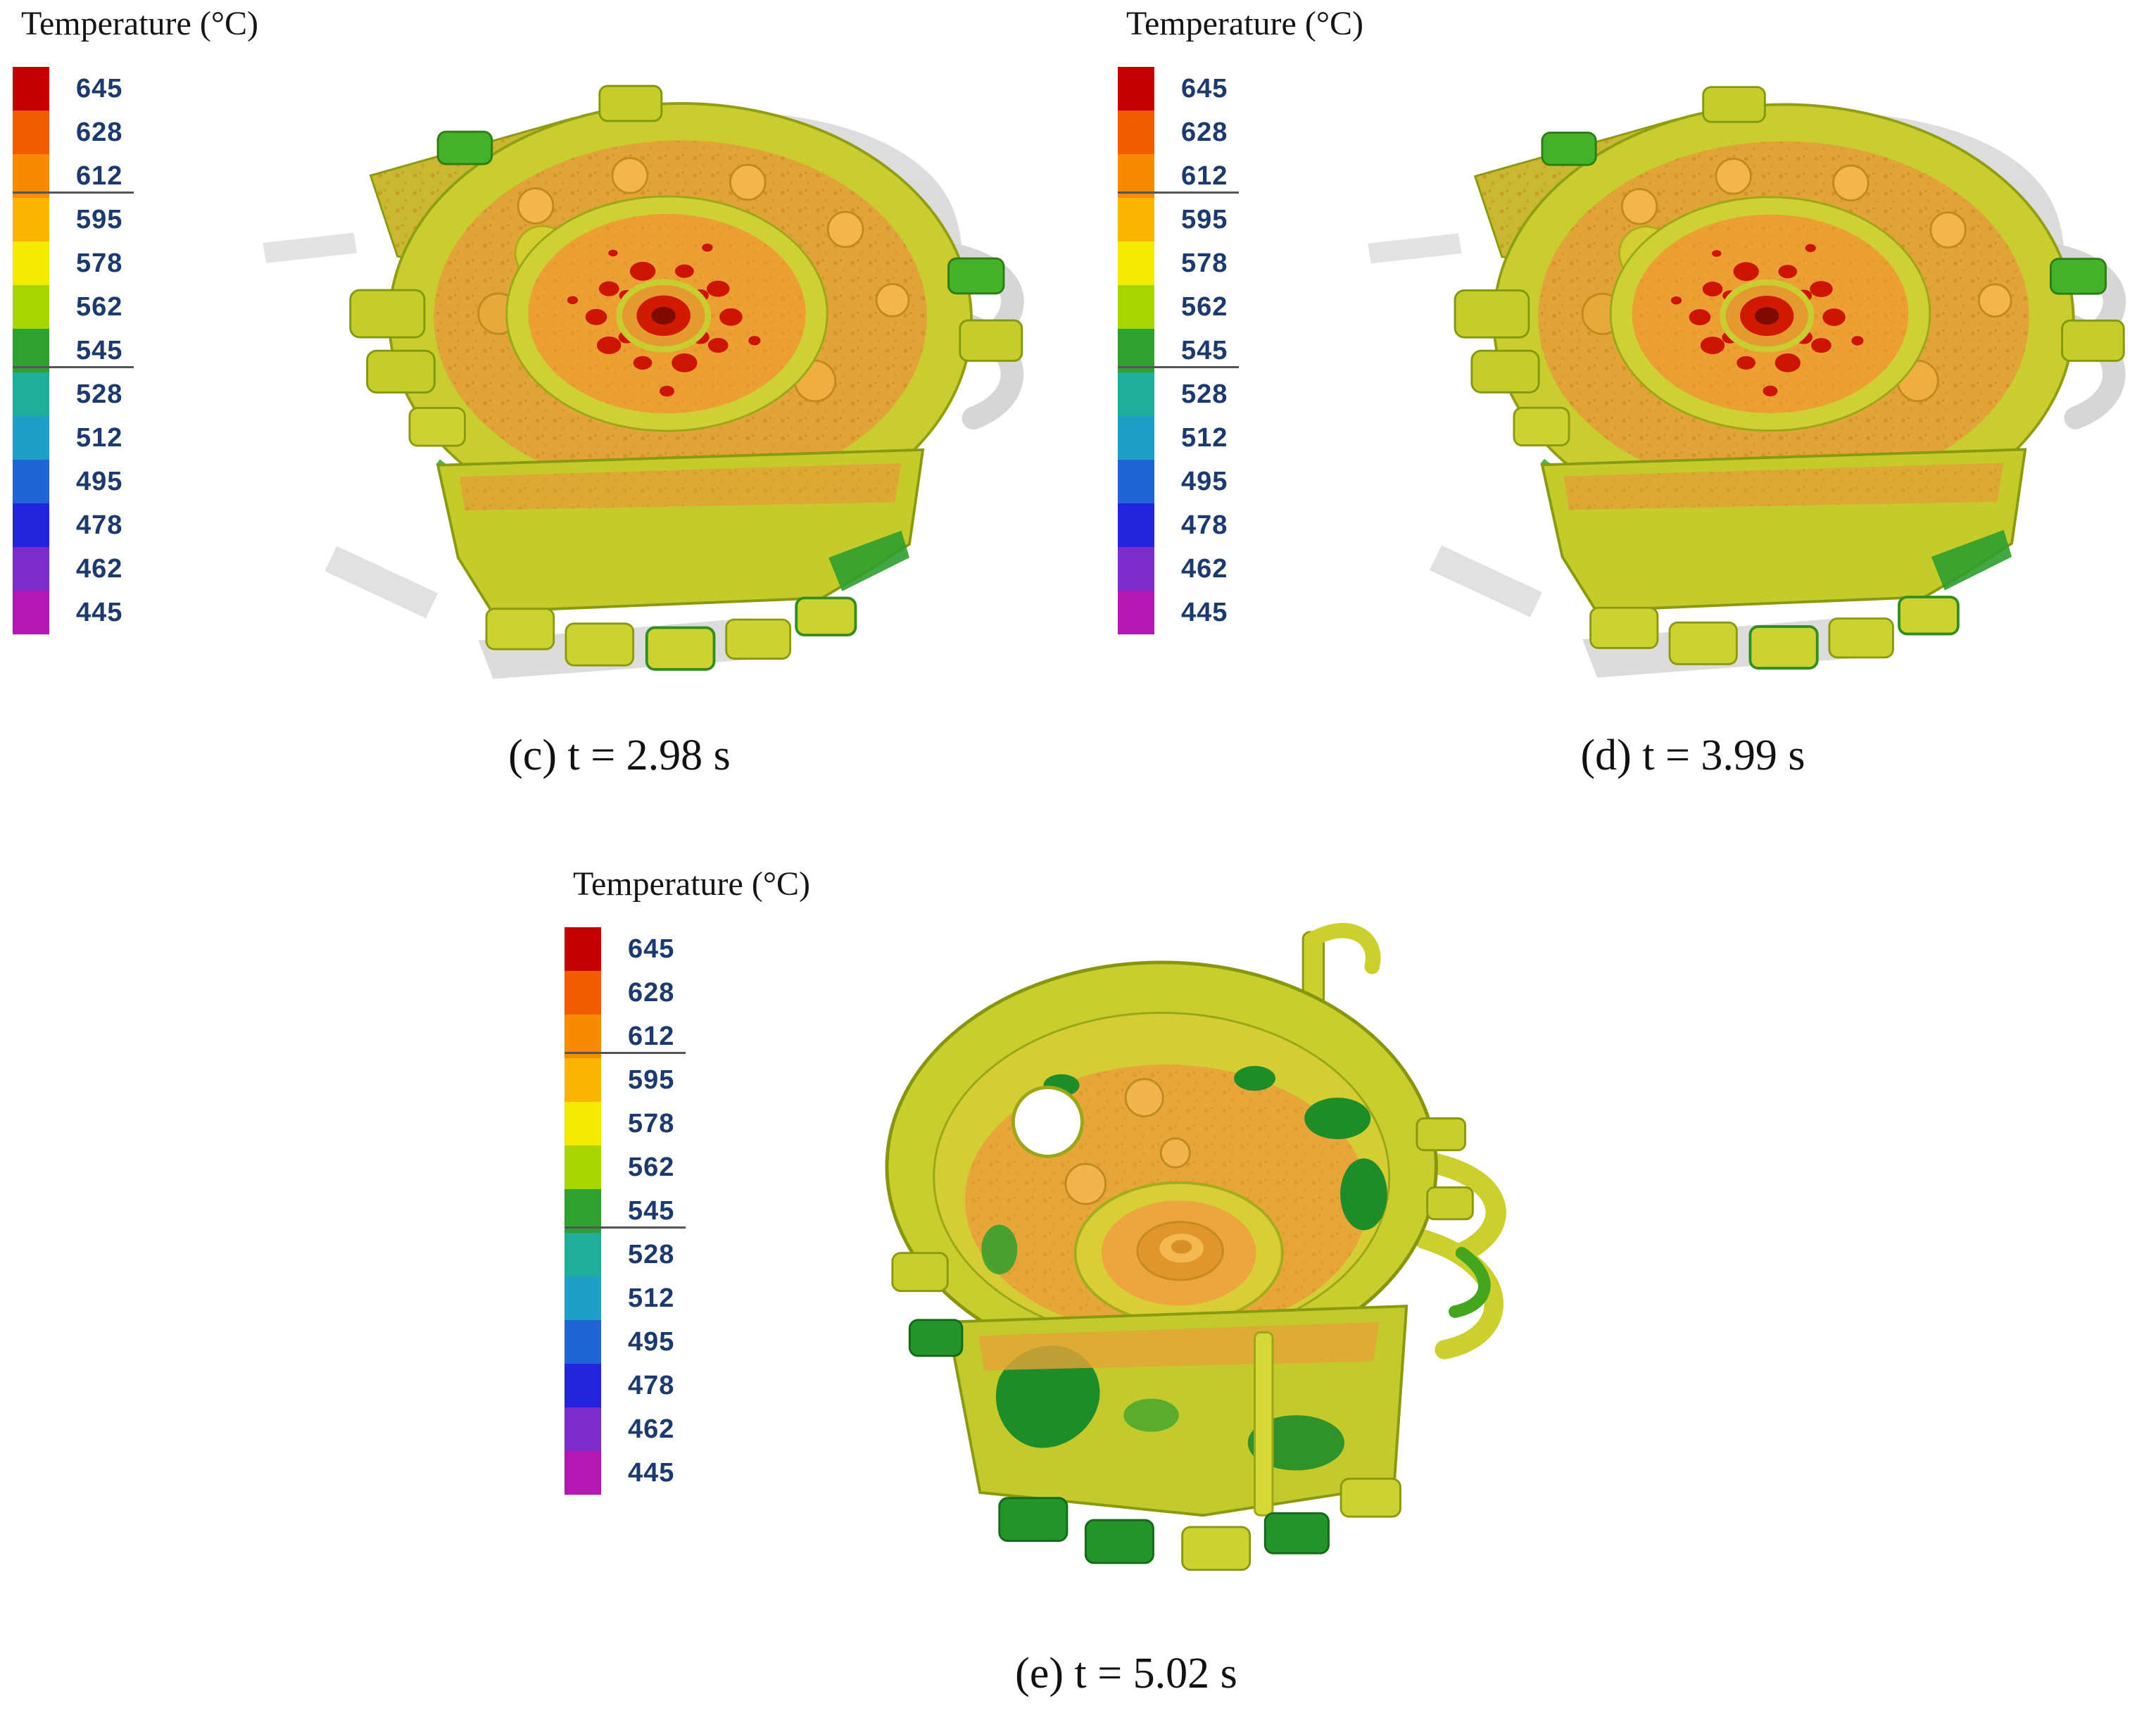 Image resolution: width=2156 pixels, height=1720 pixels. What do you see at coordinates (692, 884) in the screenshot?
I see `legend-title: Temperature (°C)` at bounding box center [692, 884].